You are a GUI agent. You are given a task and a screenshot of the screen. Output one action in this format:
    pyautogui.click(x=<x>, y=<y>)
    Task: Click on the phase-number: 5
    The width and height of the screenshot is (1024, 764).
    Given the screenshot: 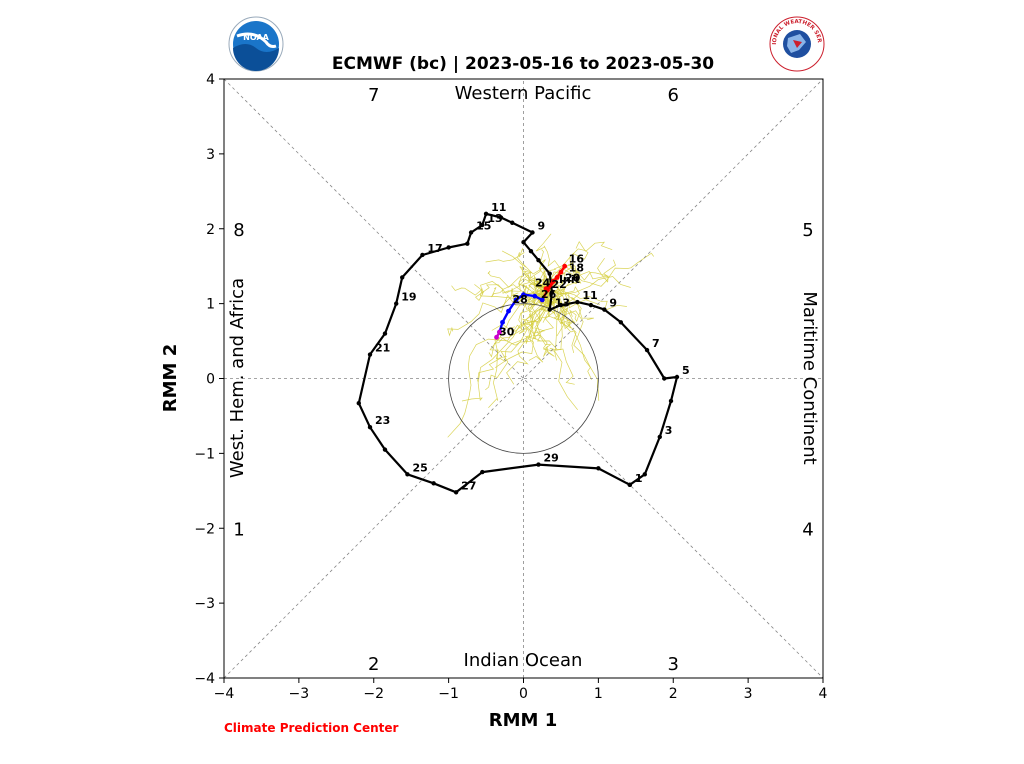 What is the action you would take?
    pyautogui.click(x=807, y=230)
    